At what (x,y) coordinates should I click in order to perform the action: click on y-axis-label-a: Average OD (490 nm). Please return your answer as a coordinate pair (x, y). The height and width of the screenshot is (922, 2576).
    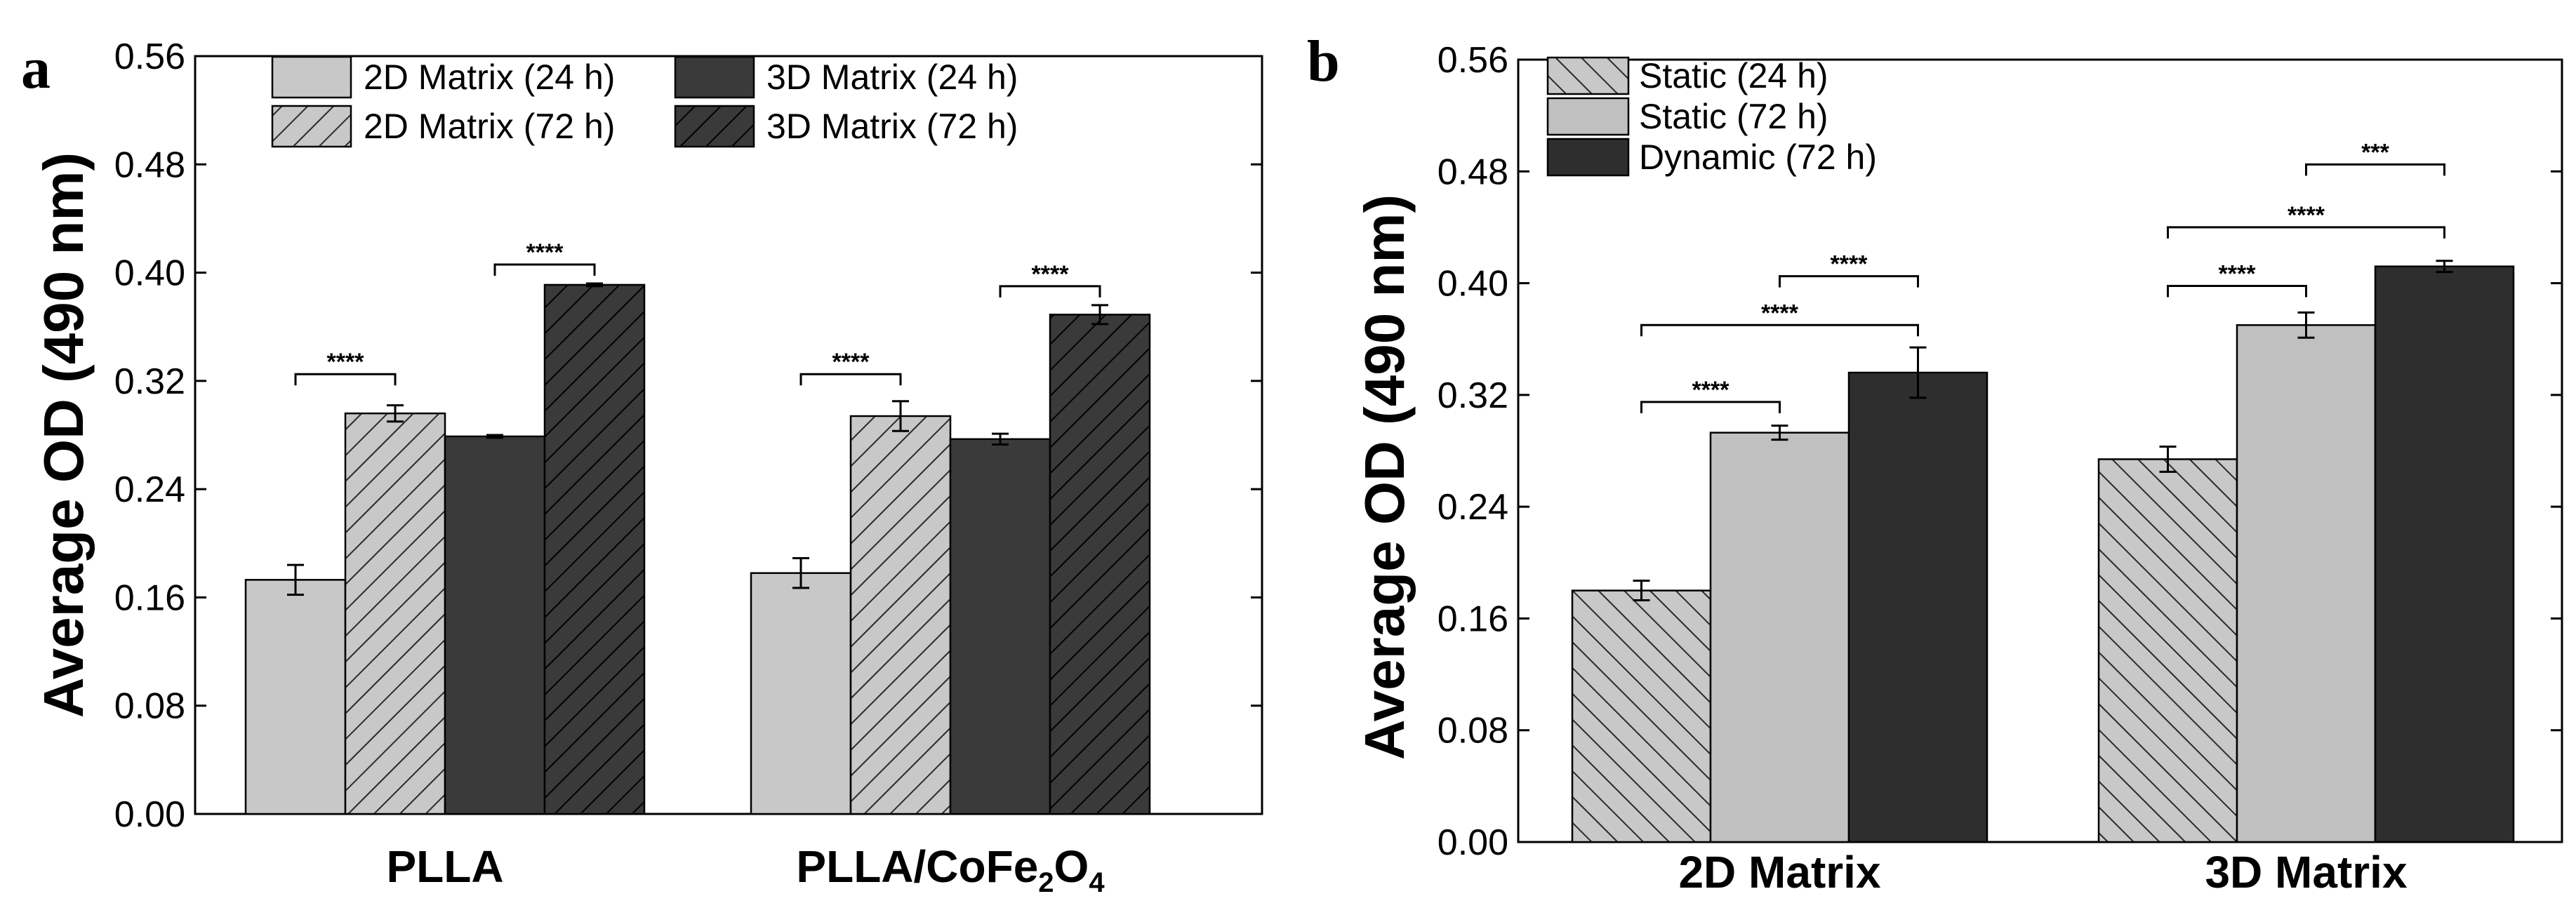
    Looking at the image, I should click on (63, 435).